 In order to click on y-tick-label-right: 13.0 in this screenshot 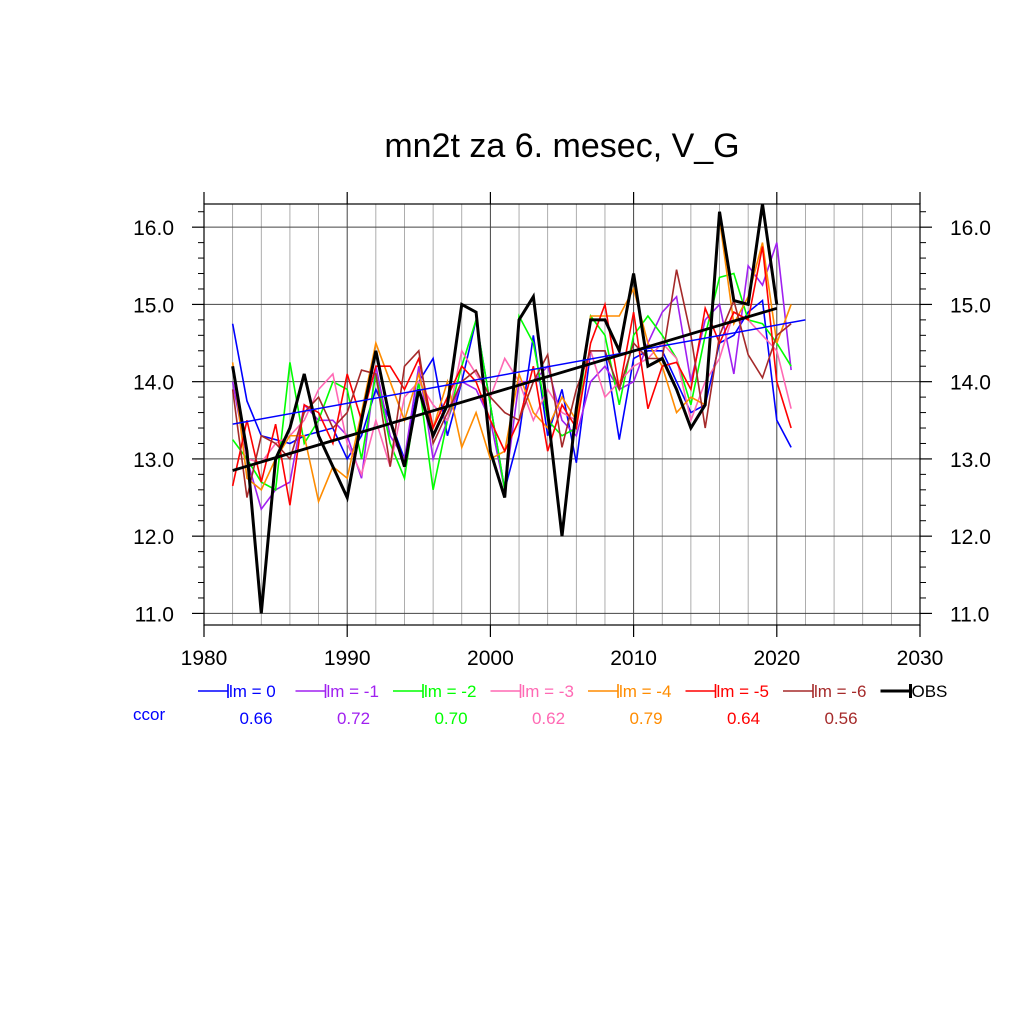, I will do `click(970, 460)`.